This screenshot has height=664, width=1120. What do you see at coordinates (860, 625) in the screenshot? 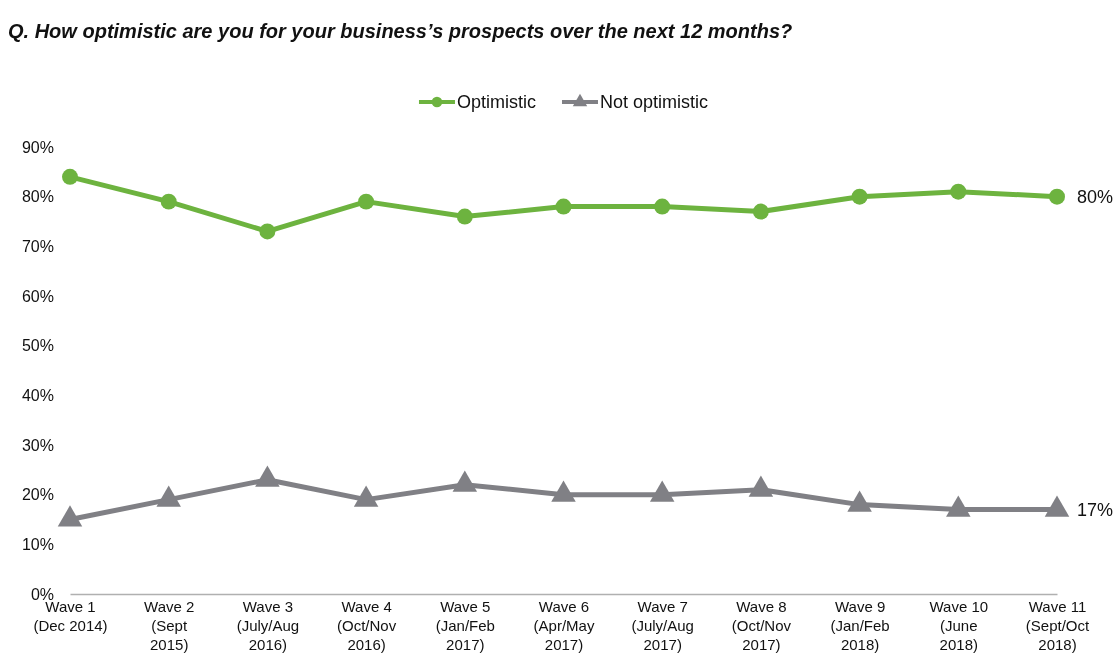
I see `x-tick-label: Wave 9 (Jan/Feb 2018)` at bounding box center [860, 625].